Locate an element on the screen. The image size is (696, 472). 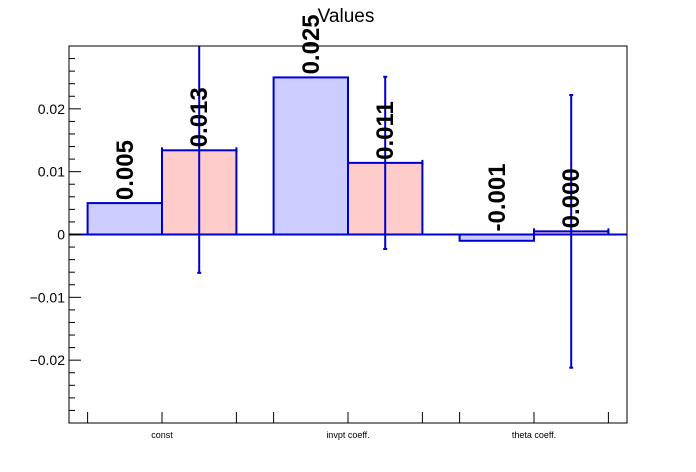
y-tick-label: −0.01 is located at coordinates (48, 297).